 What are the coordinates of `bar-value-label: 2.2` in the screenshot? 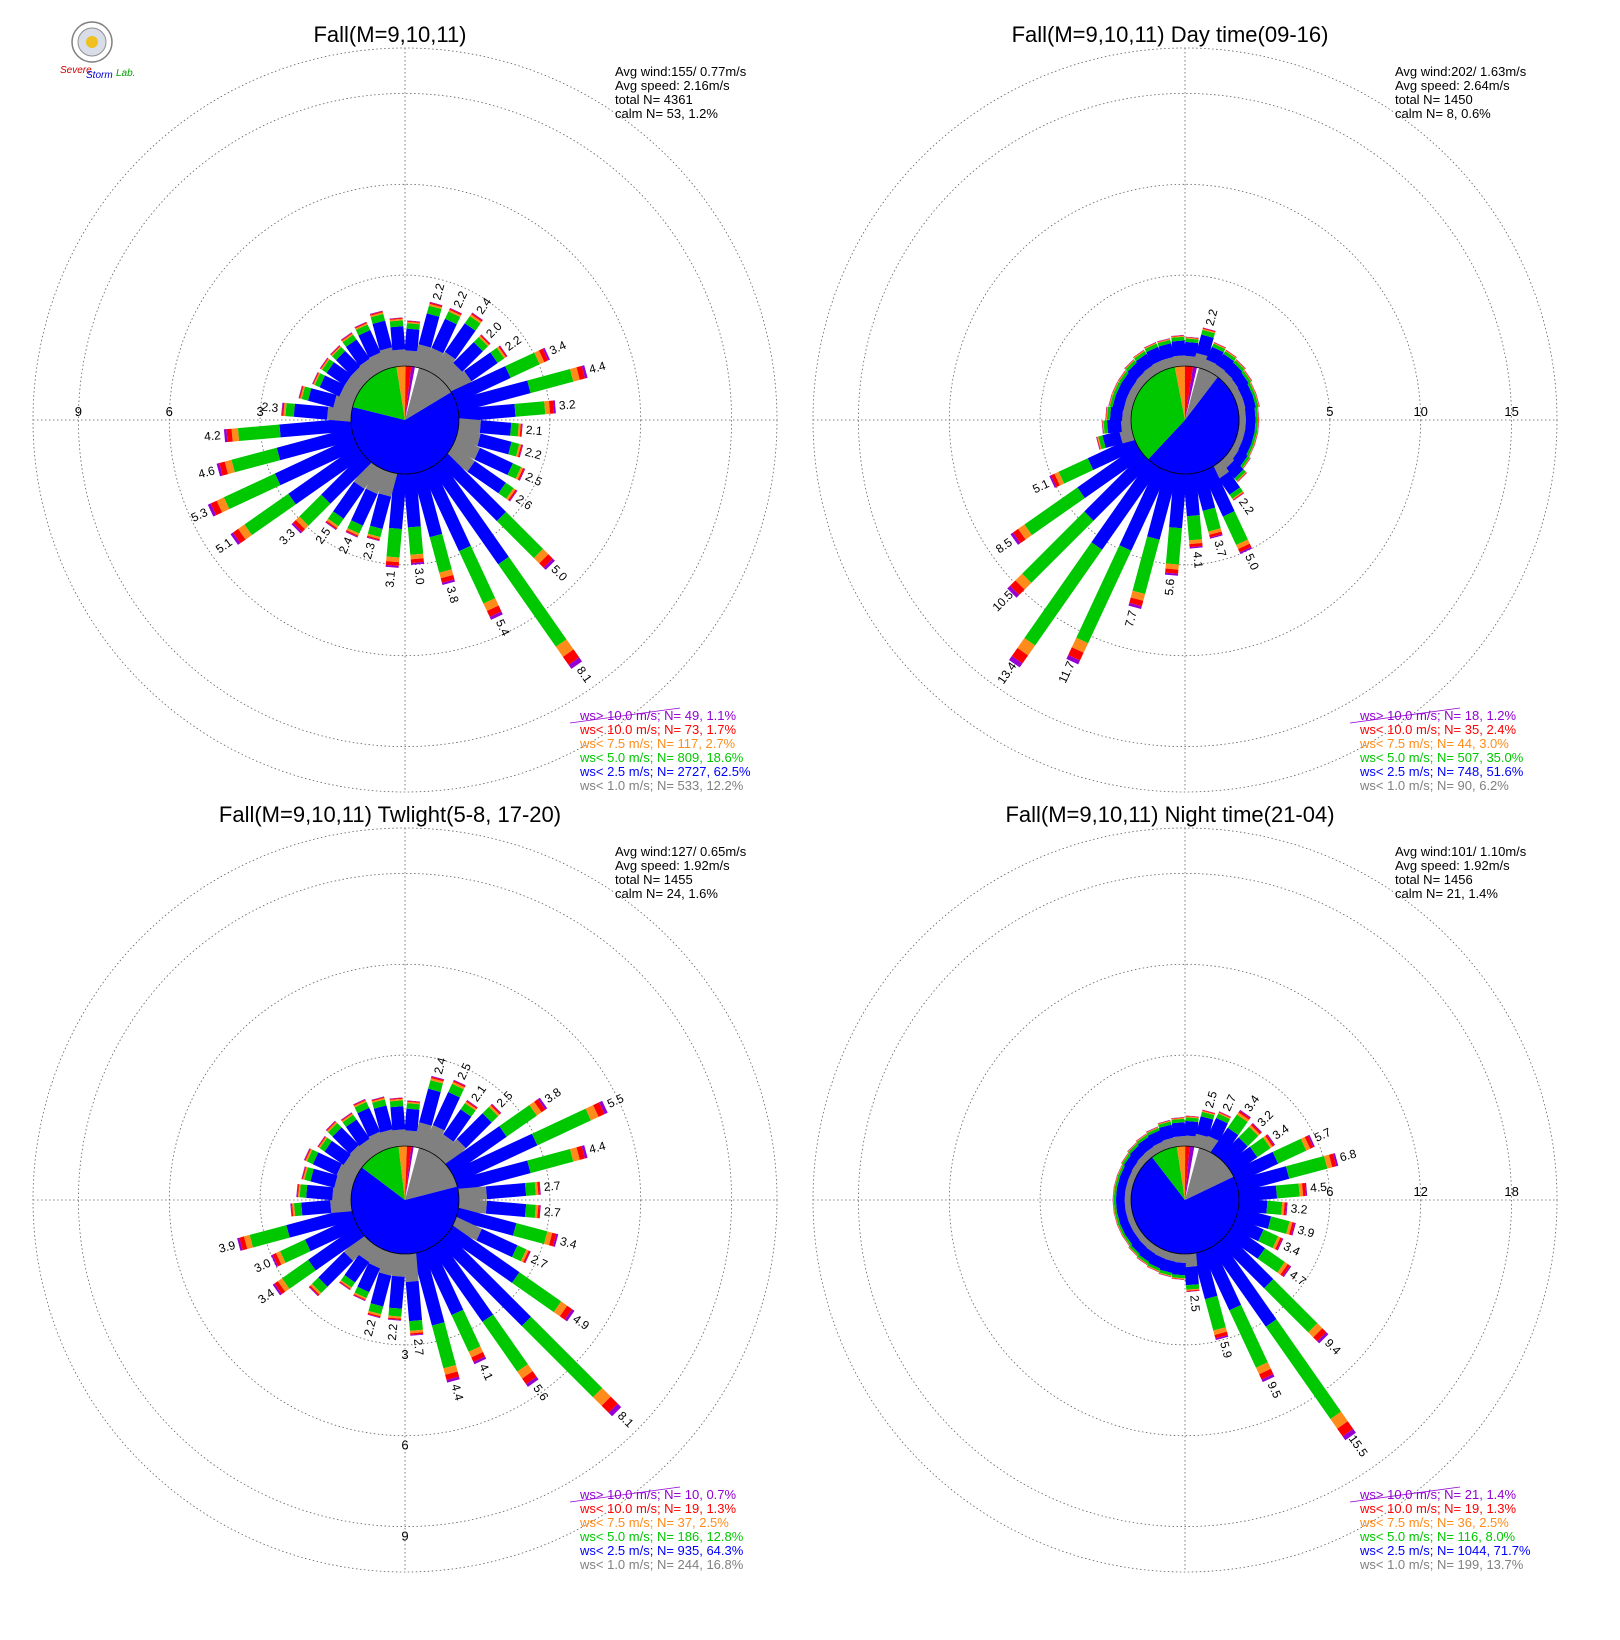 It's located at (439, 292).